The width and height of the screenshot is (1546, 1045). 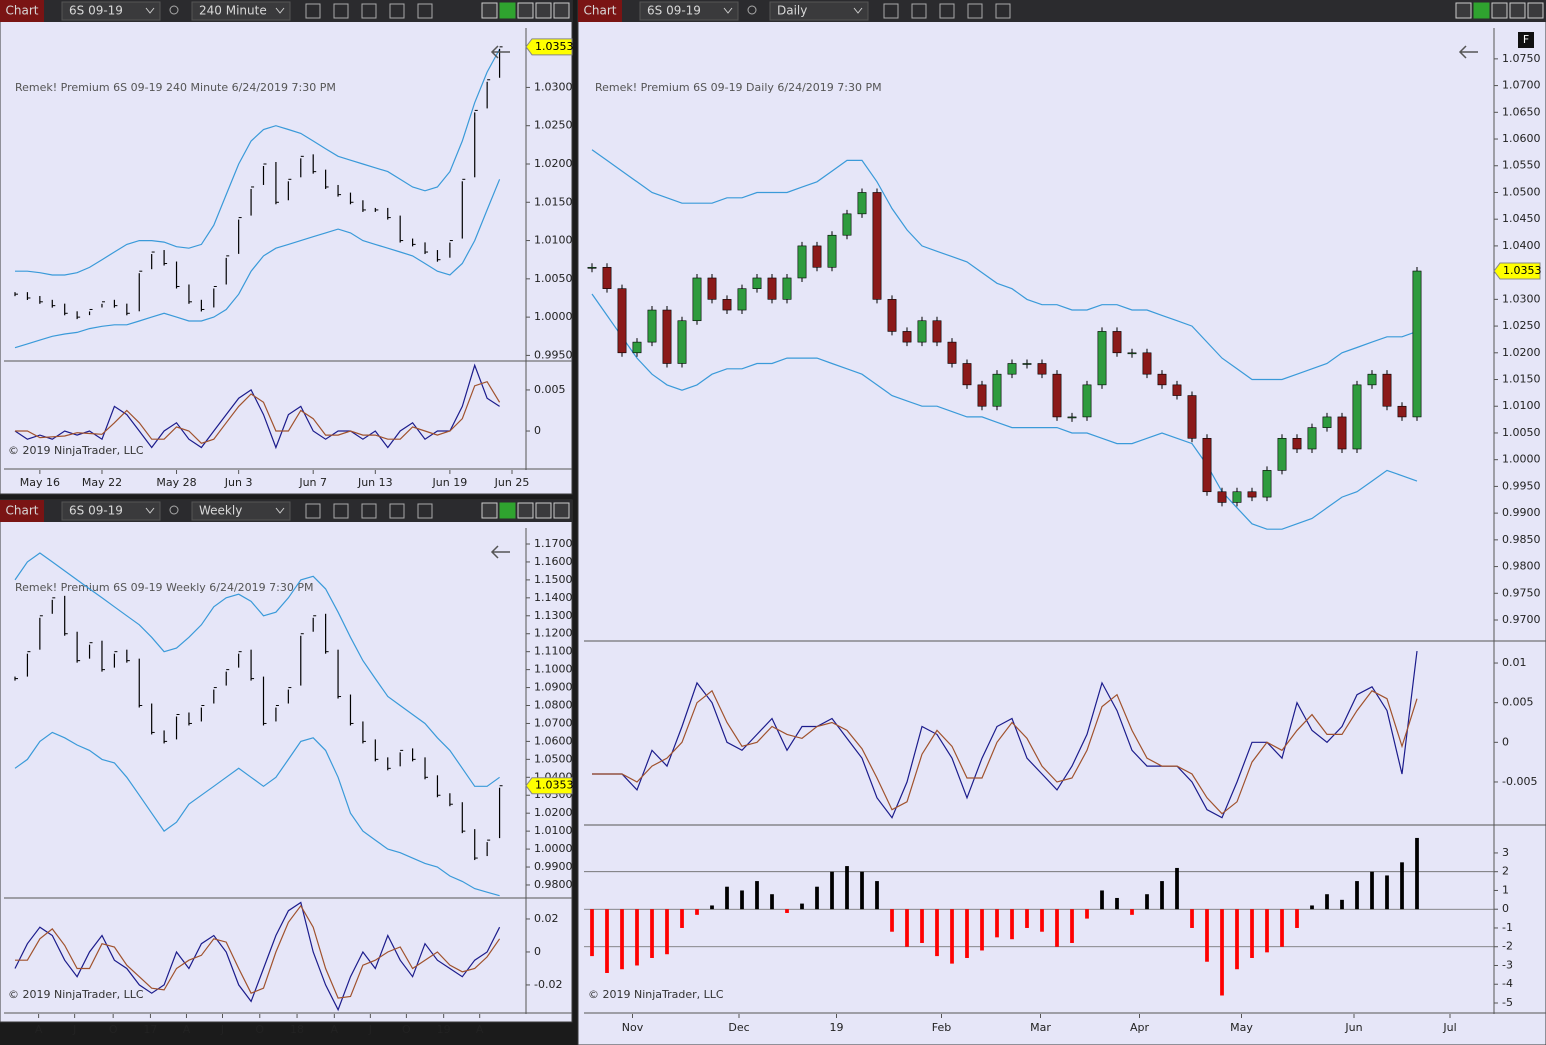 I want to click on interval: Weekly, so click(x=220, y=511).